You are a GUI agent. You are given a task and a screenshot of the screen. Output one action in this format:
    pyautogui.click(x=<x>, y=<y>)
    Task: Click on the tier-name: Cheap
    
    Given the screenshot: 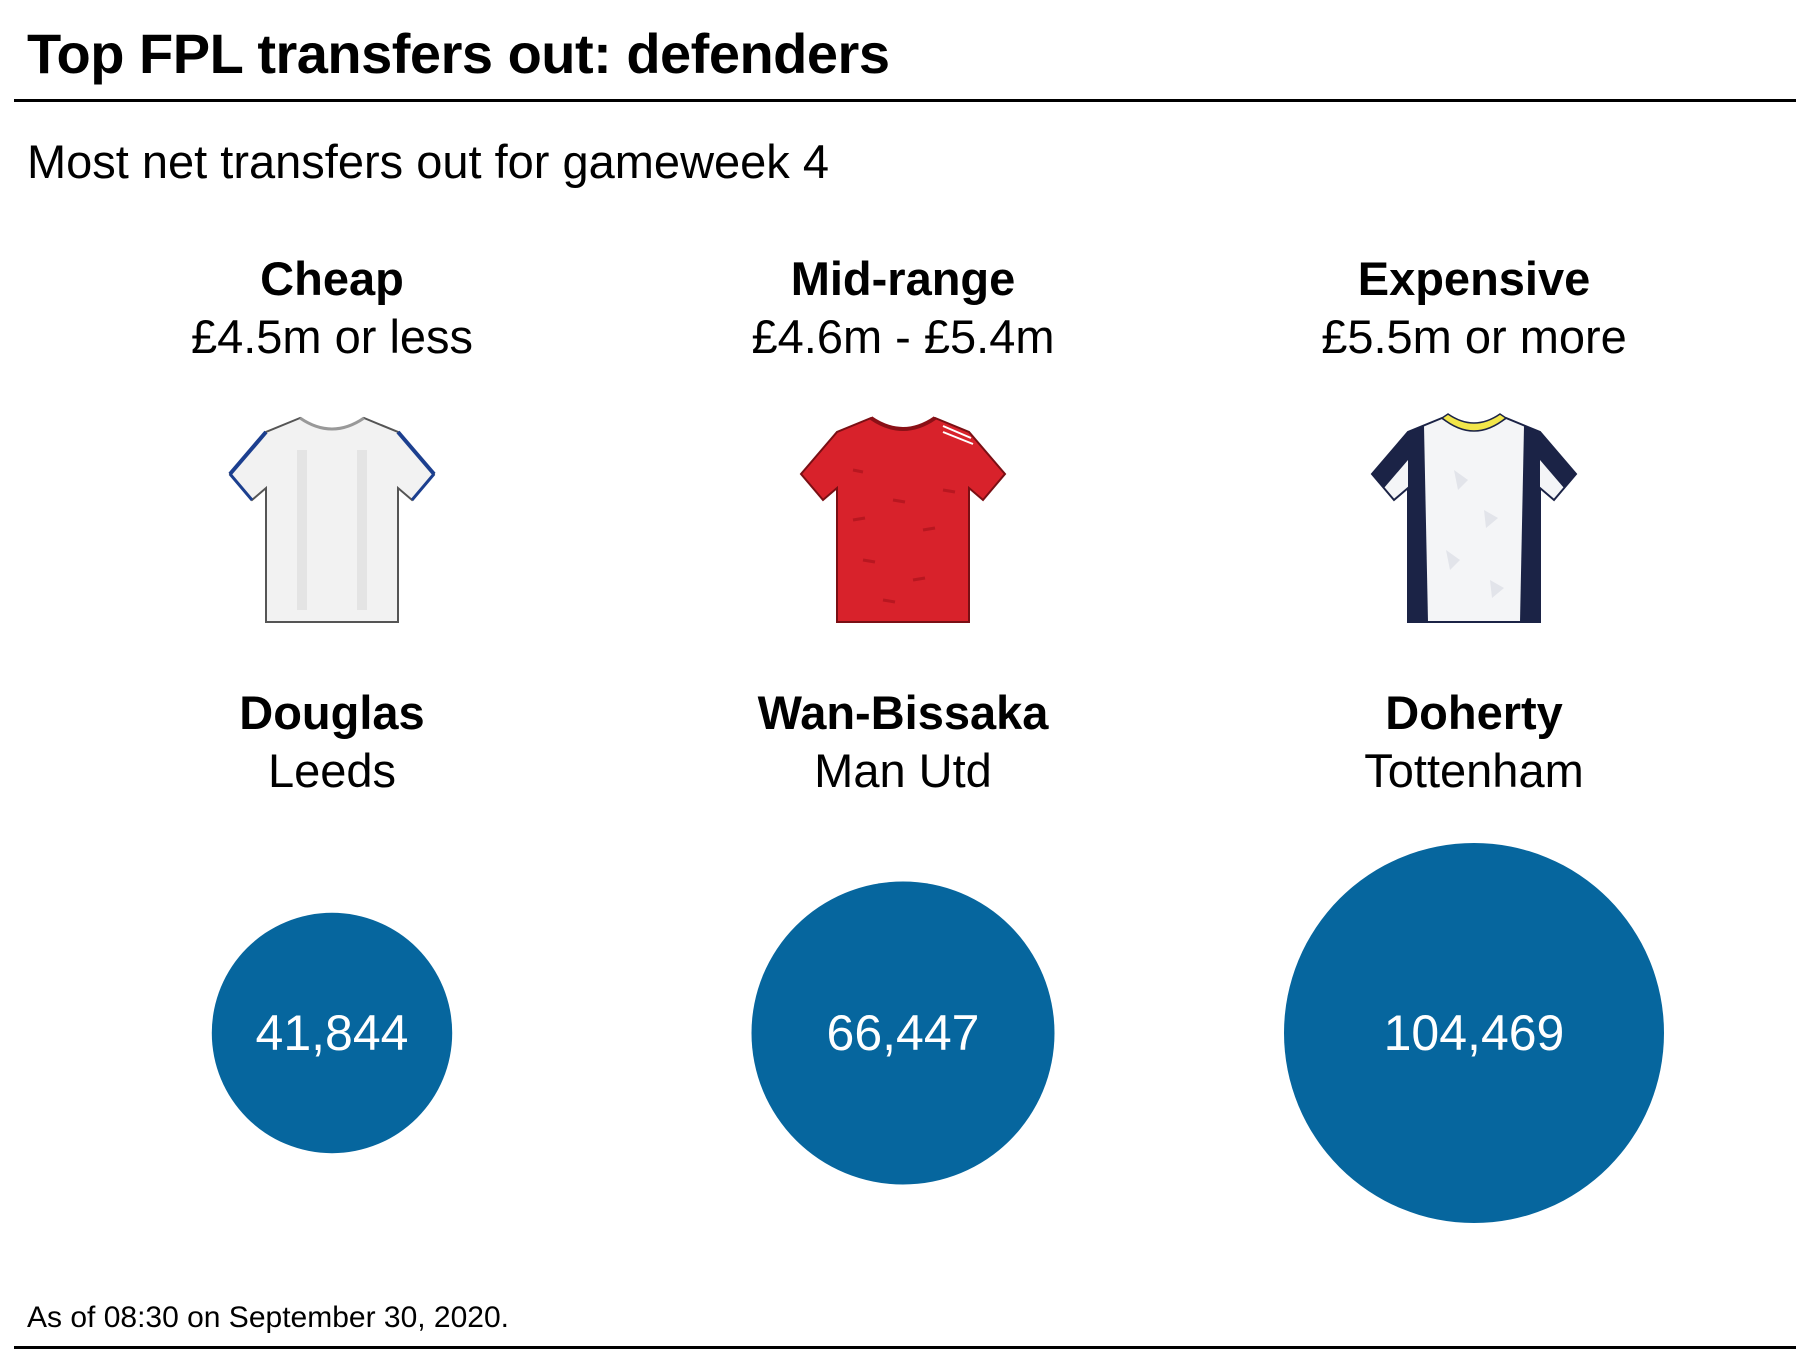 What is the action you would take?
    pyautogui.click(x=332, y=278)
    